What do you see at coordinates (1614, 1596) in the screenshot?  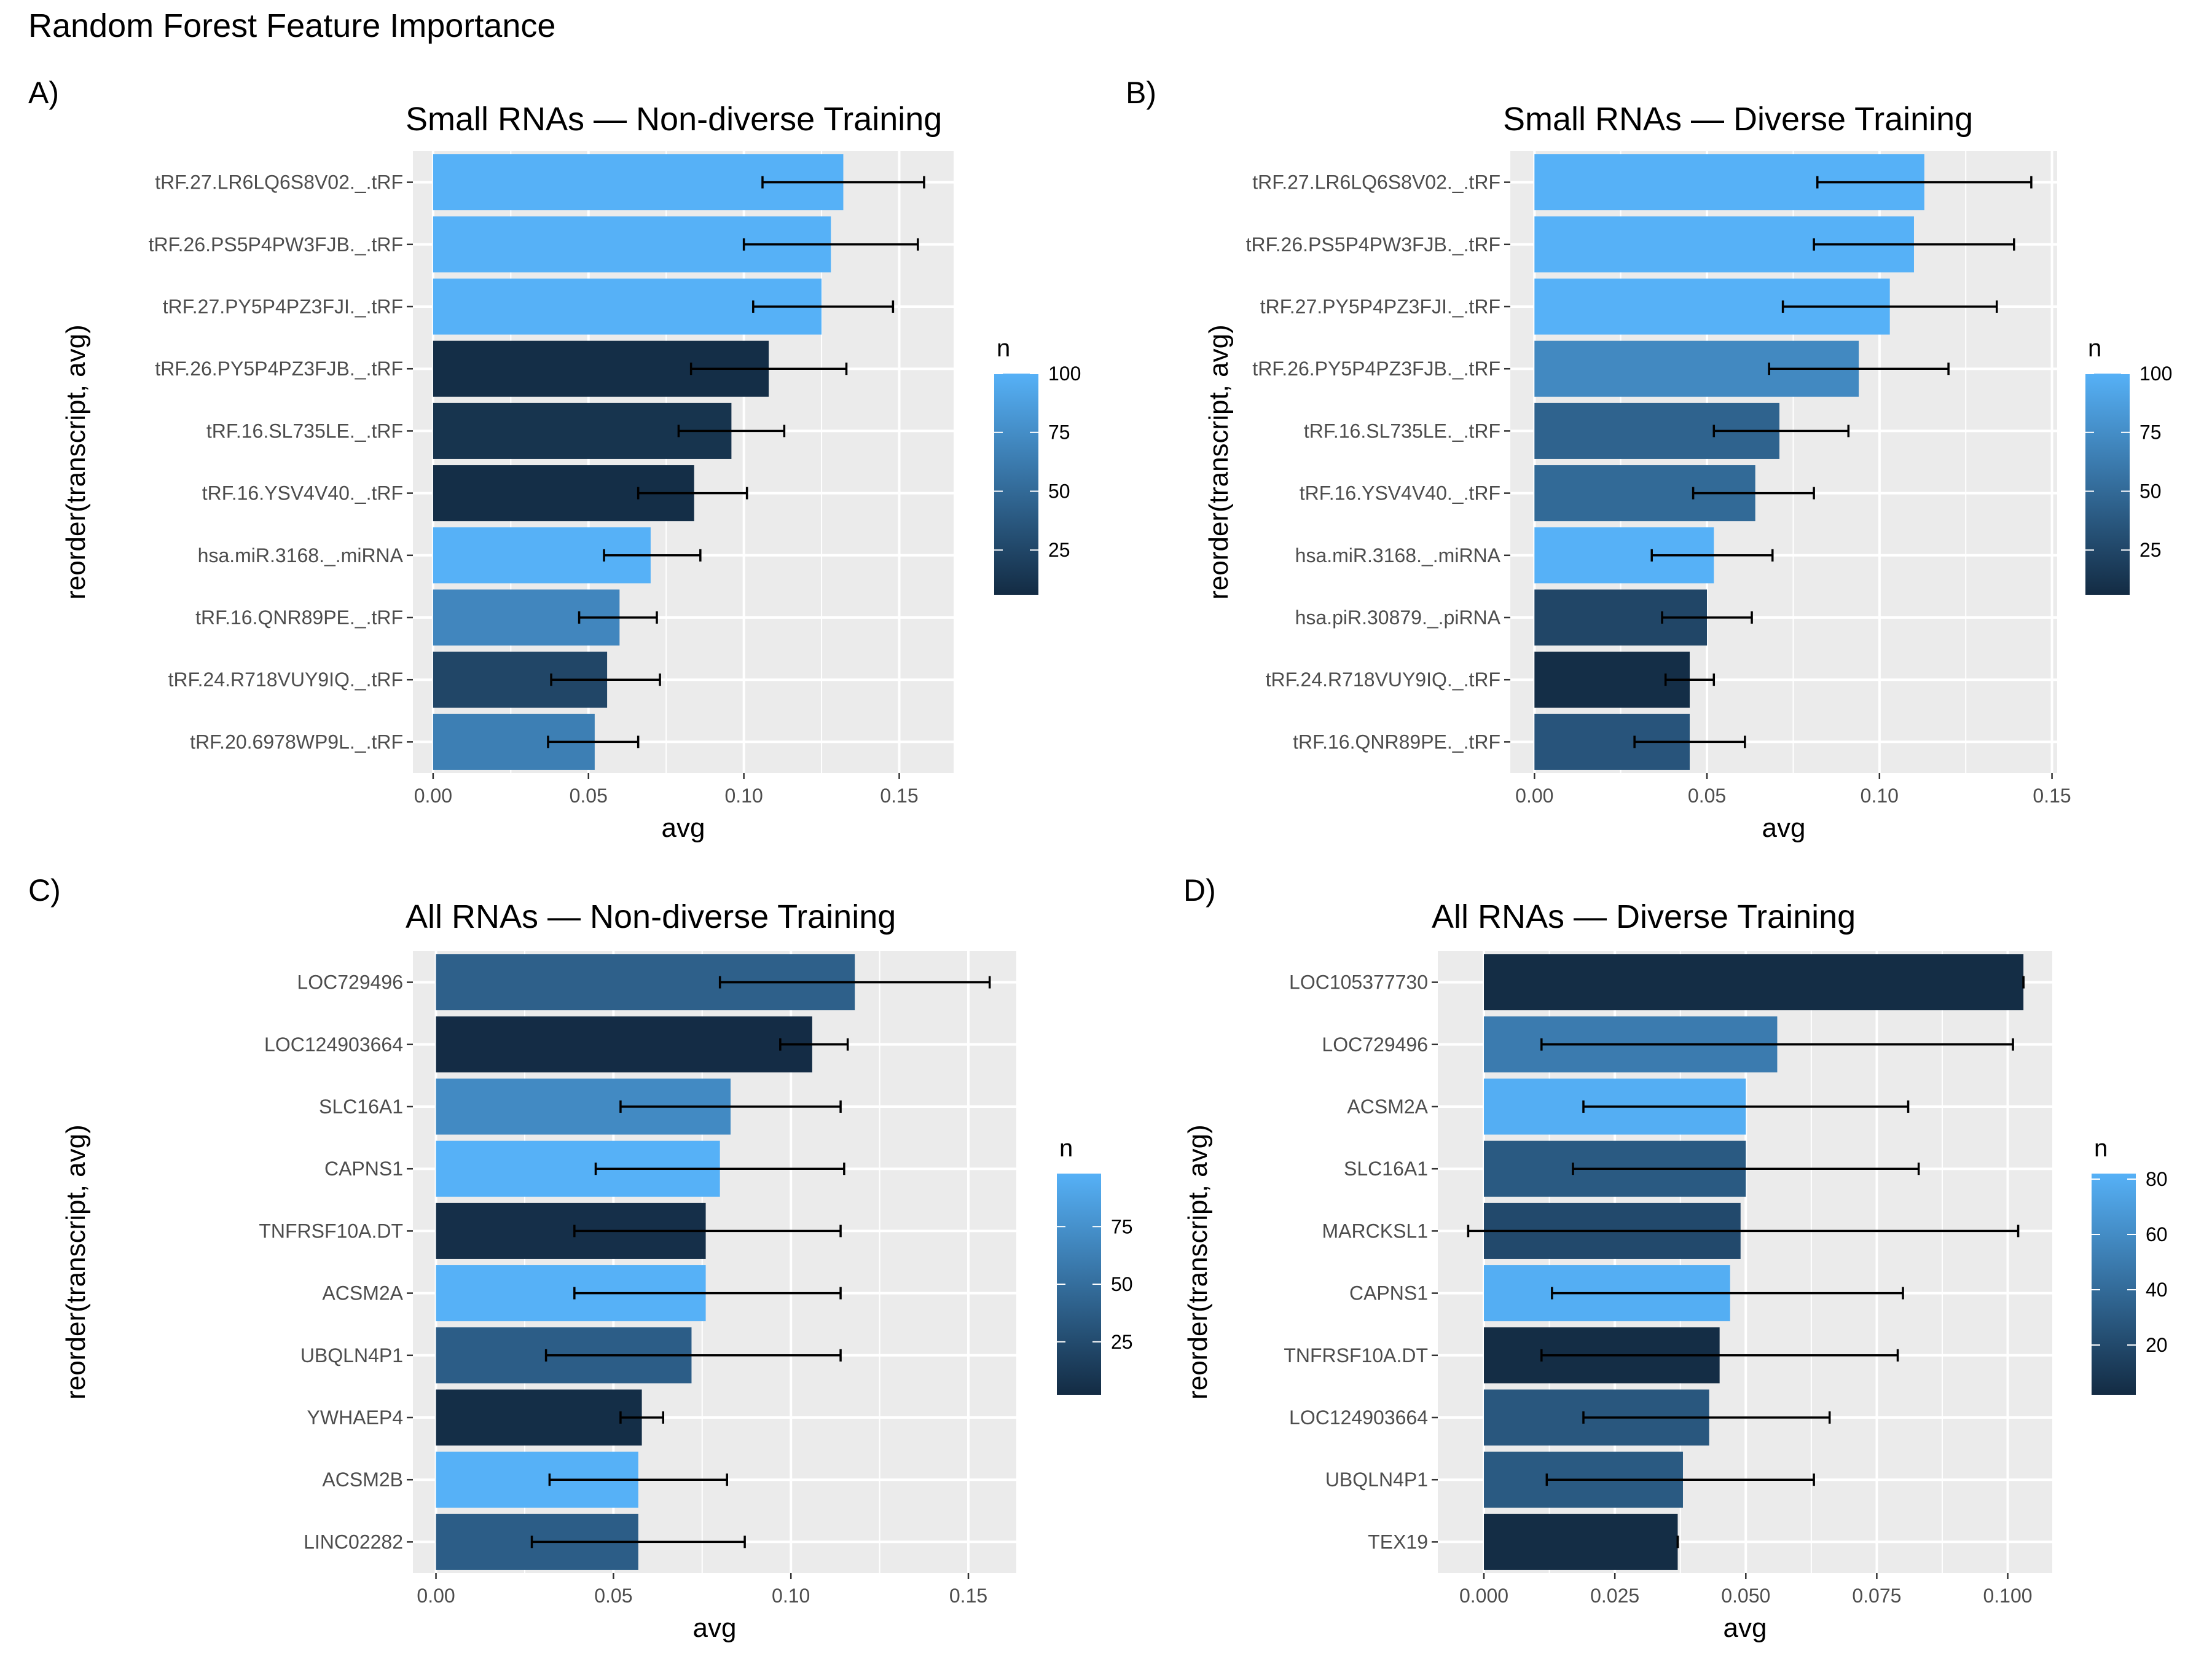 I see `x-tick-label: 0.025` at bounding box center [1614, 1596].